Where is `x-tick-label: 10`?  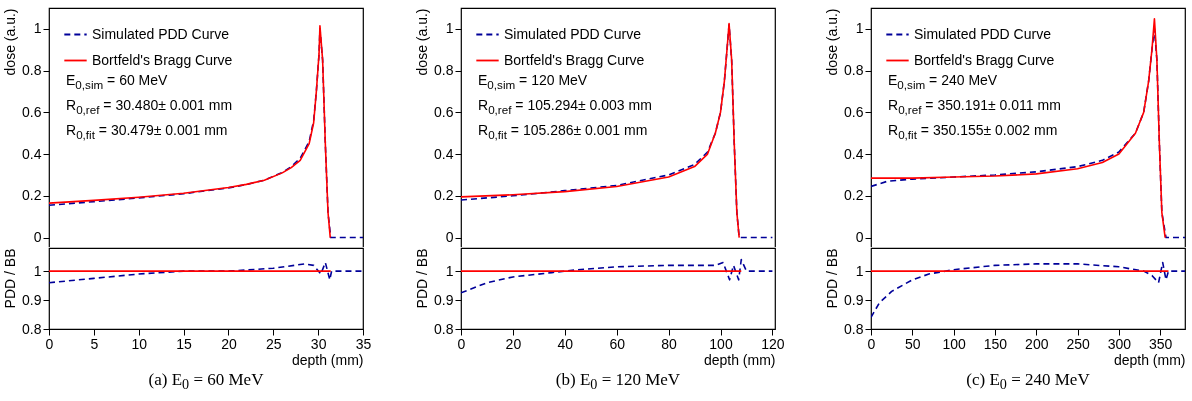
x-tick-label: 10 is located at coordinates (139, 343).